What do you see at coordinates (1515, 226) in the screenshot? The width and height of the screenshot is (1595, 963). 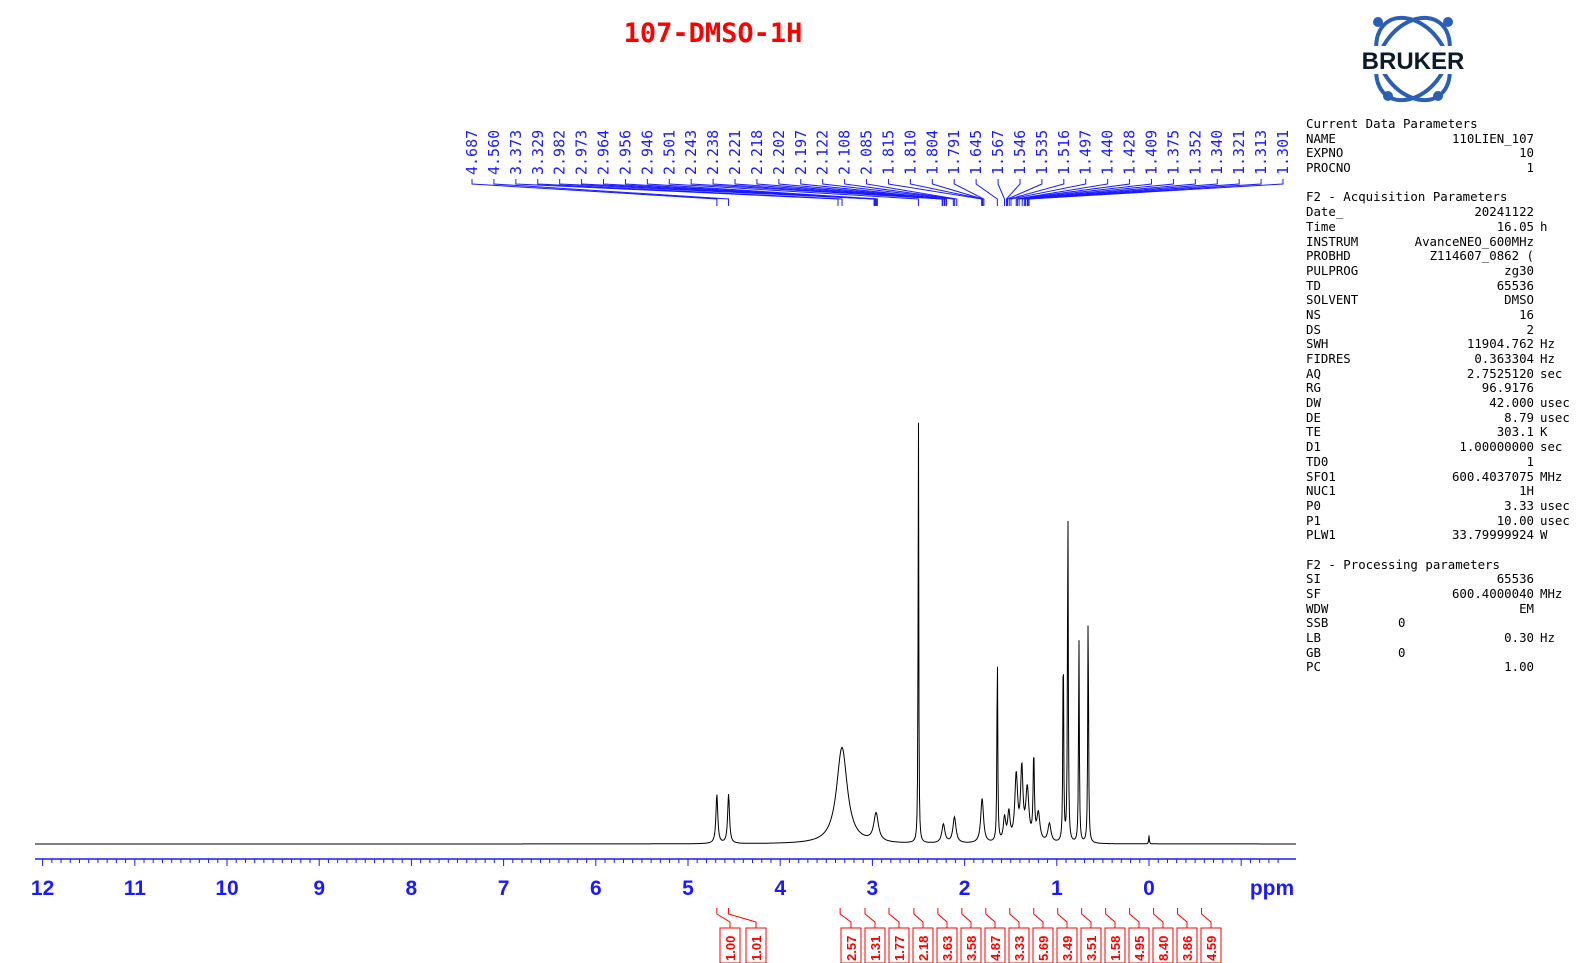 I see `parameter-value: 16.05` at bounding box center [1515, 226].